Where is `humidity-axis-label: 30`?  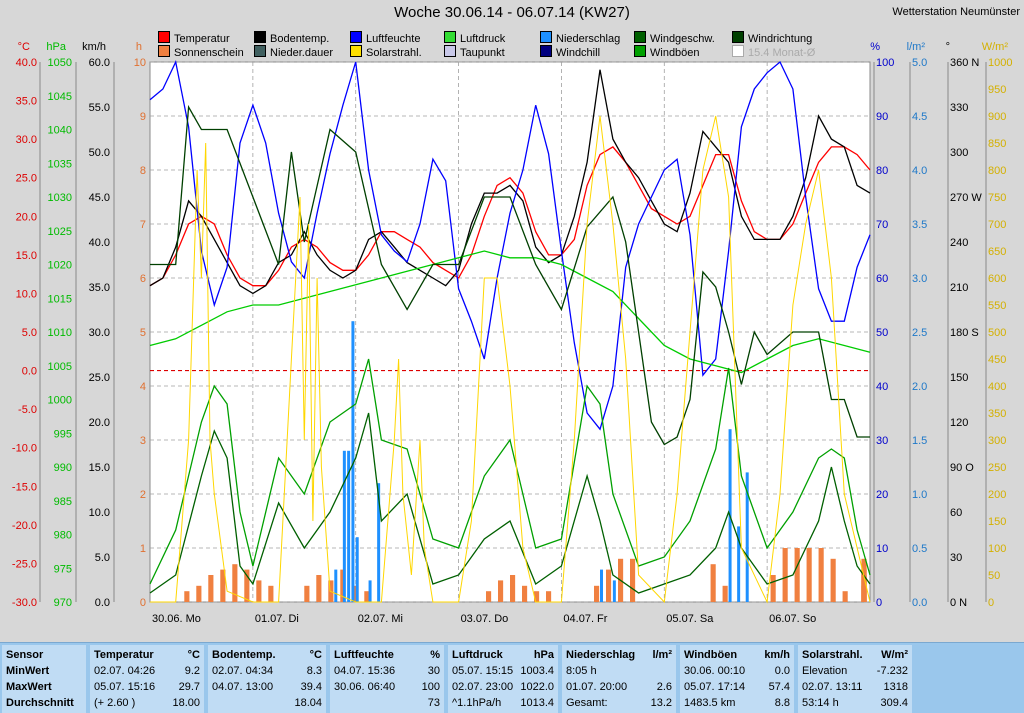
humidity-axis-label: 30 is located at coordinates (882, 441).